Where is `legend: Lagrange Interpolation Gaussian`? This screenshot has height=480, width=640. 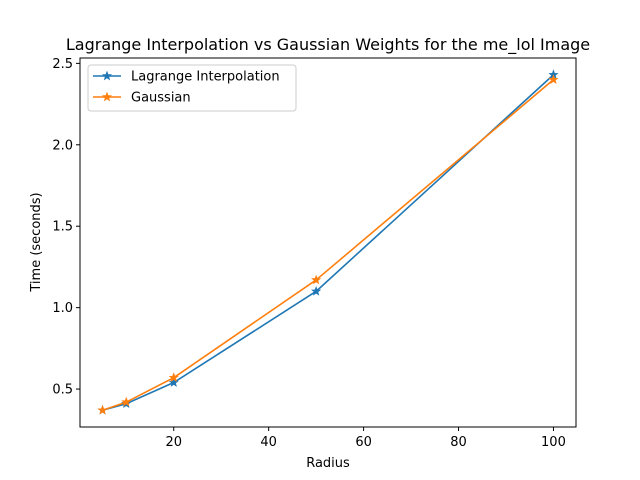
legend: Lagrange Interpolation Gaussian is located at coordinates (192, 88).